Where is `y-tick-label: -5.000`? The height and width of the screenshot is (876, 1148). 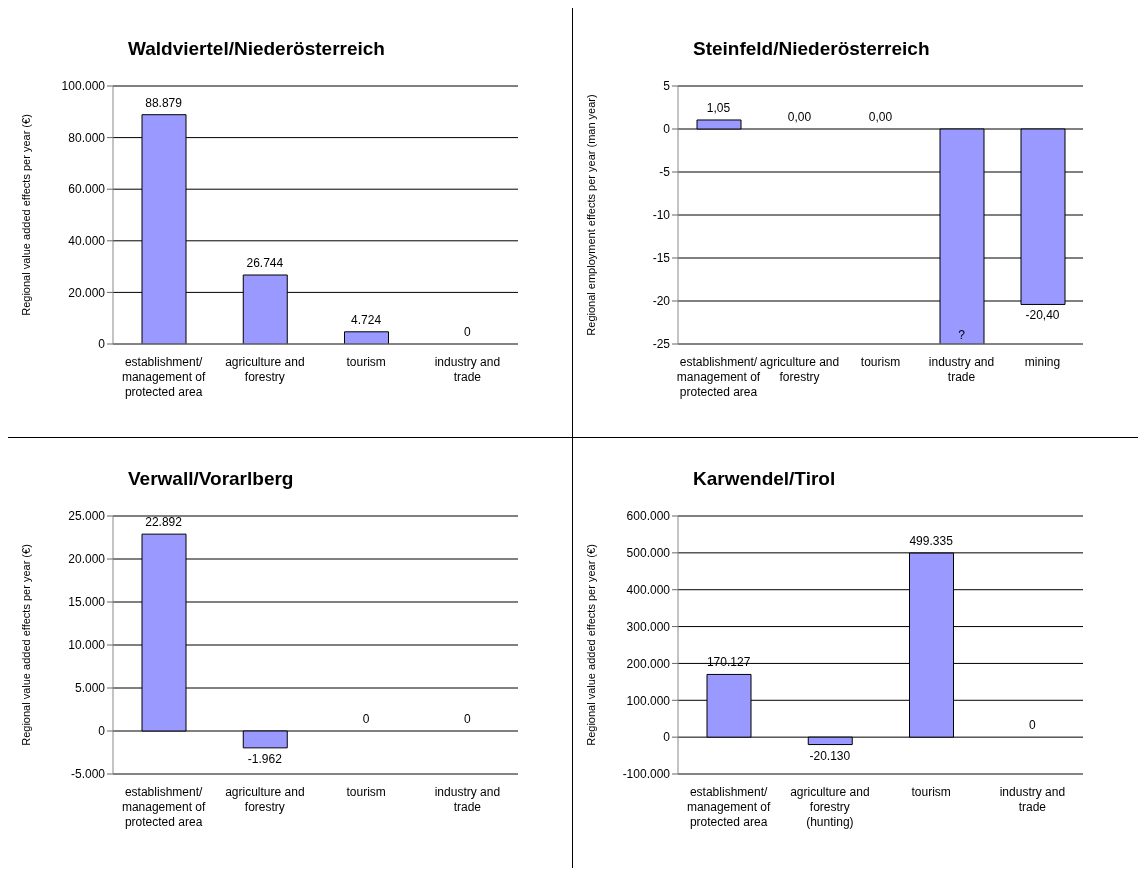 y-tick-label: -5.000 is located at coordinates (88, 774).